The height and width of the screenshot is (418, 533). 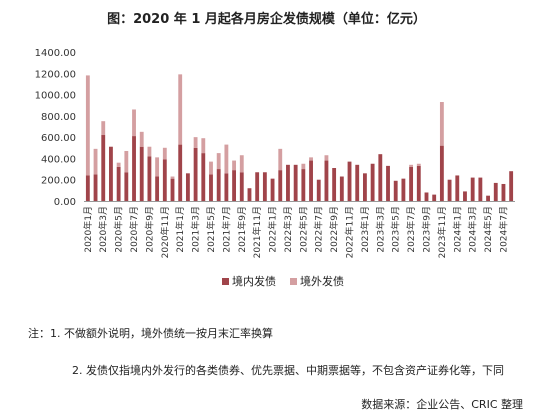 I want to click on x-tick-label: 2020年5月, so click(x=119, y=229).